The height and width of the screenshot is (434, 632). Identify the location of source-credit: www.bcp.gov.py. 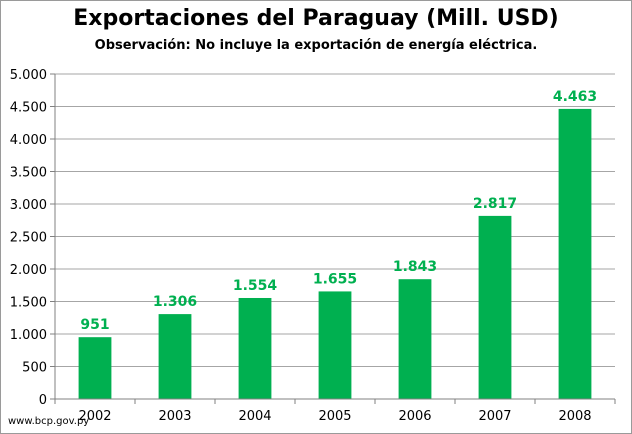
(49, 421).